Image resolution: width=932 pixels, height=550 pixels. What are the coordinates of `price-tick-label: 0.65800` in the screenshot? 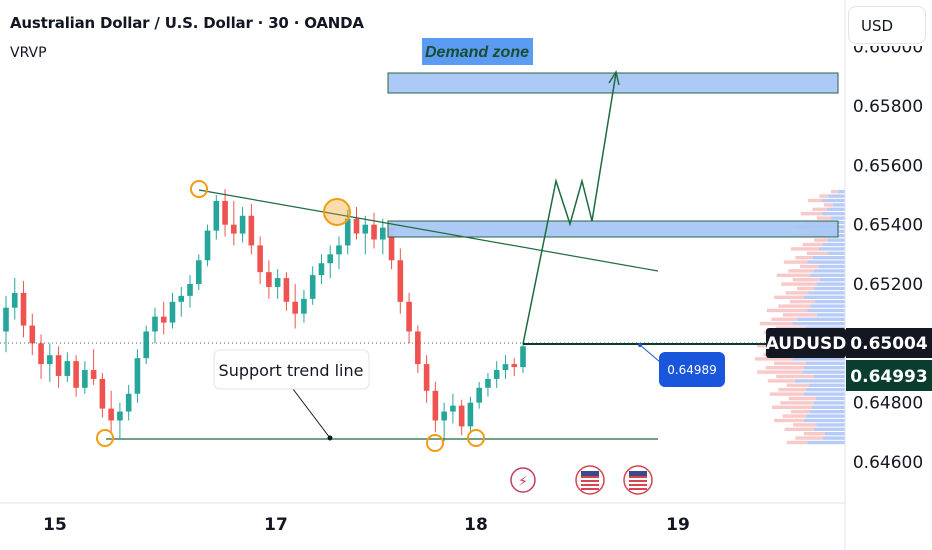 It's located at (888, 107).